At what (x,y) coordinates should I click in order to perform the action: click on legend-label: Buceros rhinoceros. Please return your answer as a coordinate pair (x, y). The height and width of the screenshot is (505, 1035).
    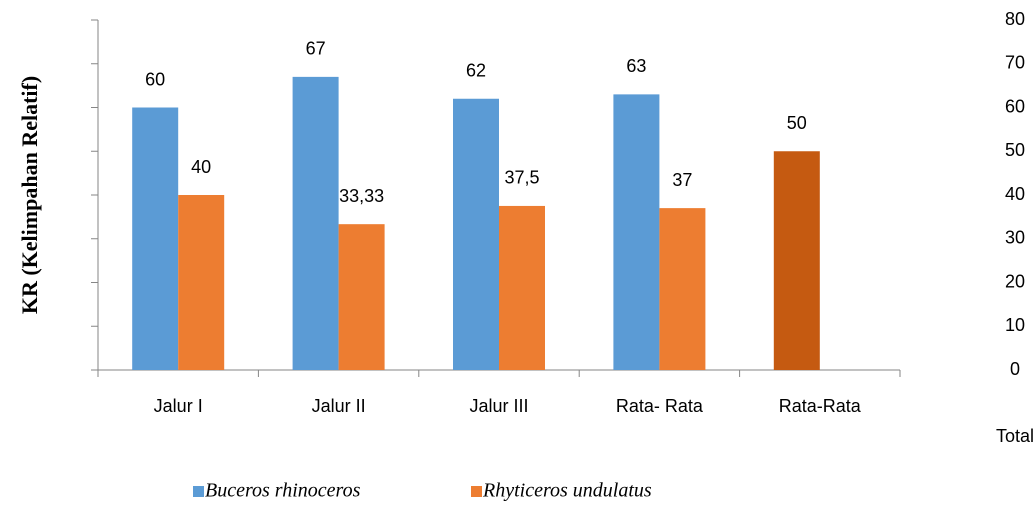
    Looking at the image, I should click on (283, 491).